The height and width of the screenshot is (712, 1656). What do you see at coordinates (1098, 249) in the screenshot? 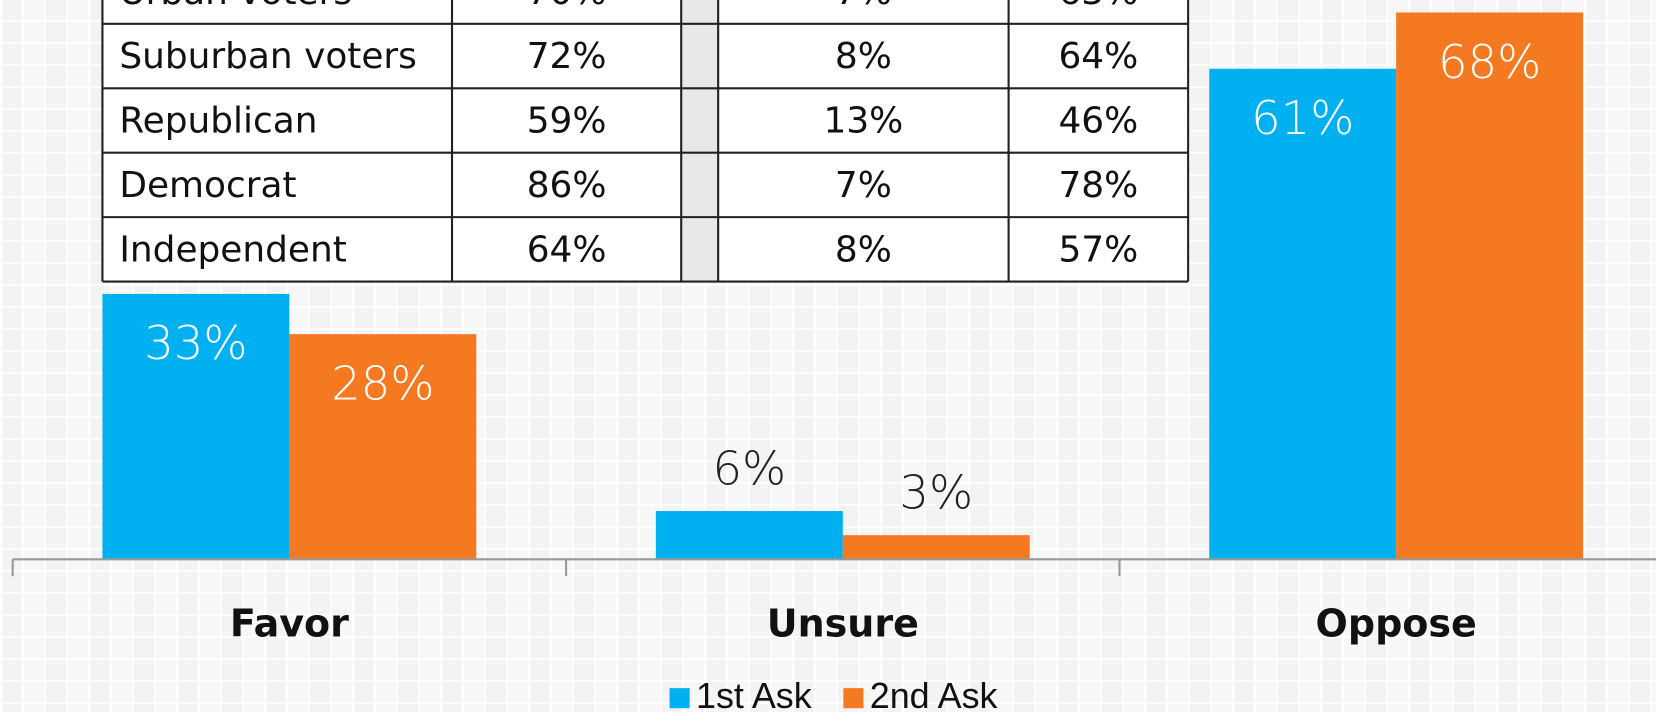
I see `table-cell: 57%` at bounding box center [1098, 249].